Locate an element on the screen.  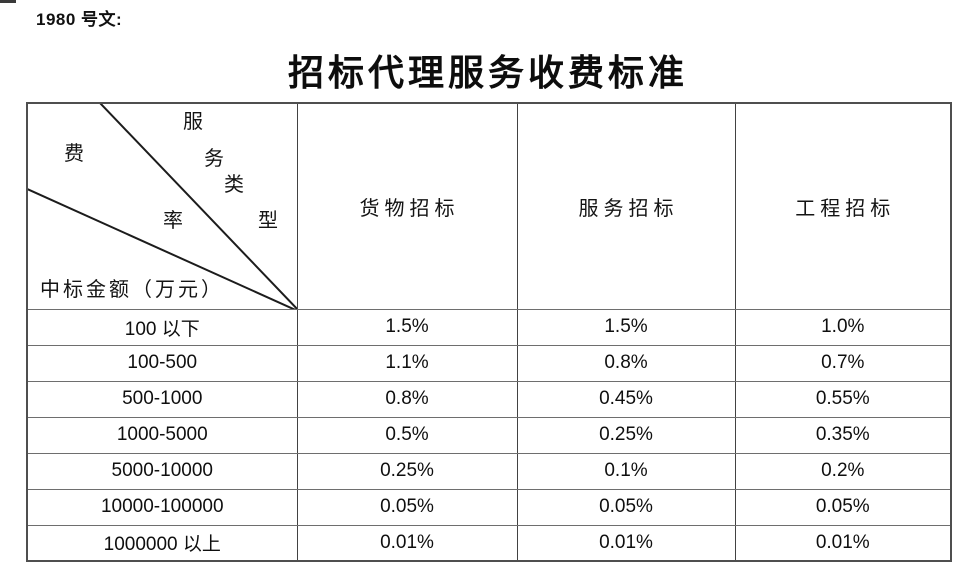
service-rate-cell: 0.1% is located at coordinates (626, 471).